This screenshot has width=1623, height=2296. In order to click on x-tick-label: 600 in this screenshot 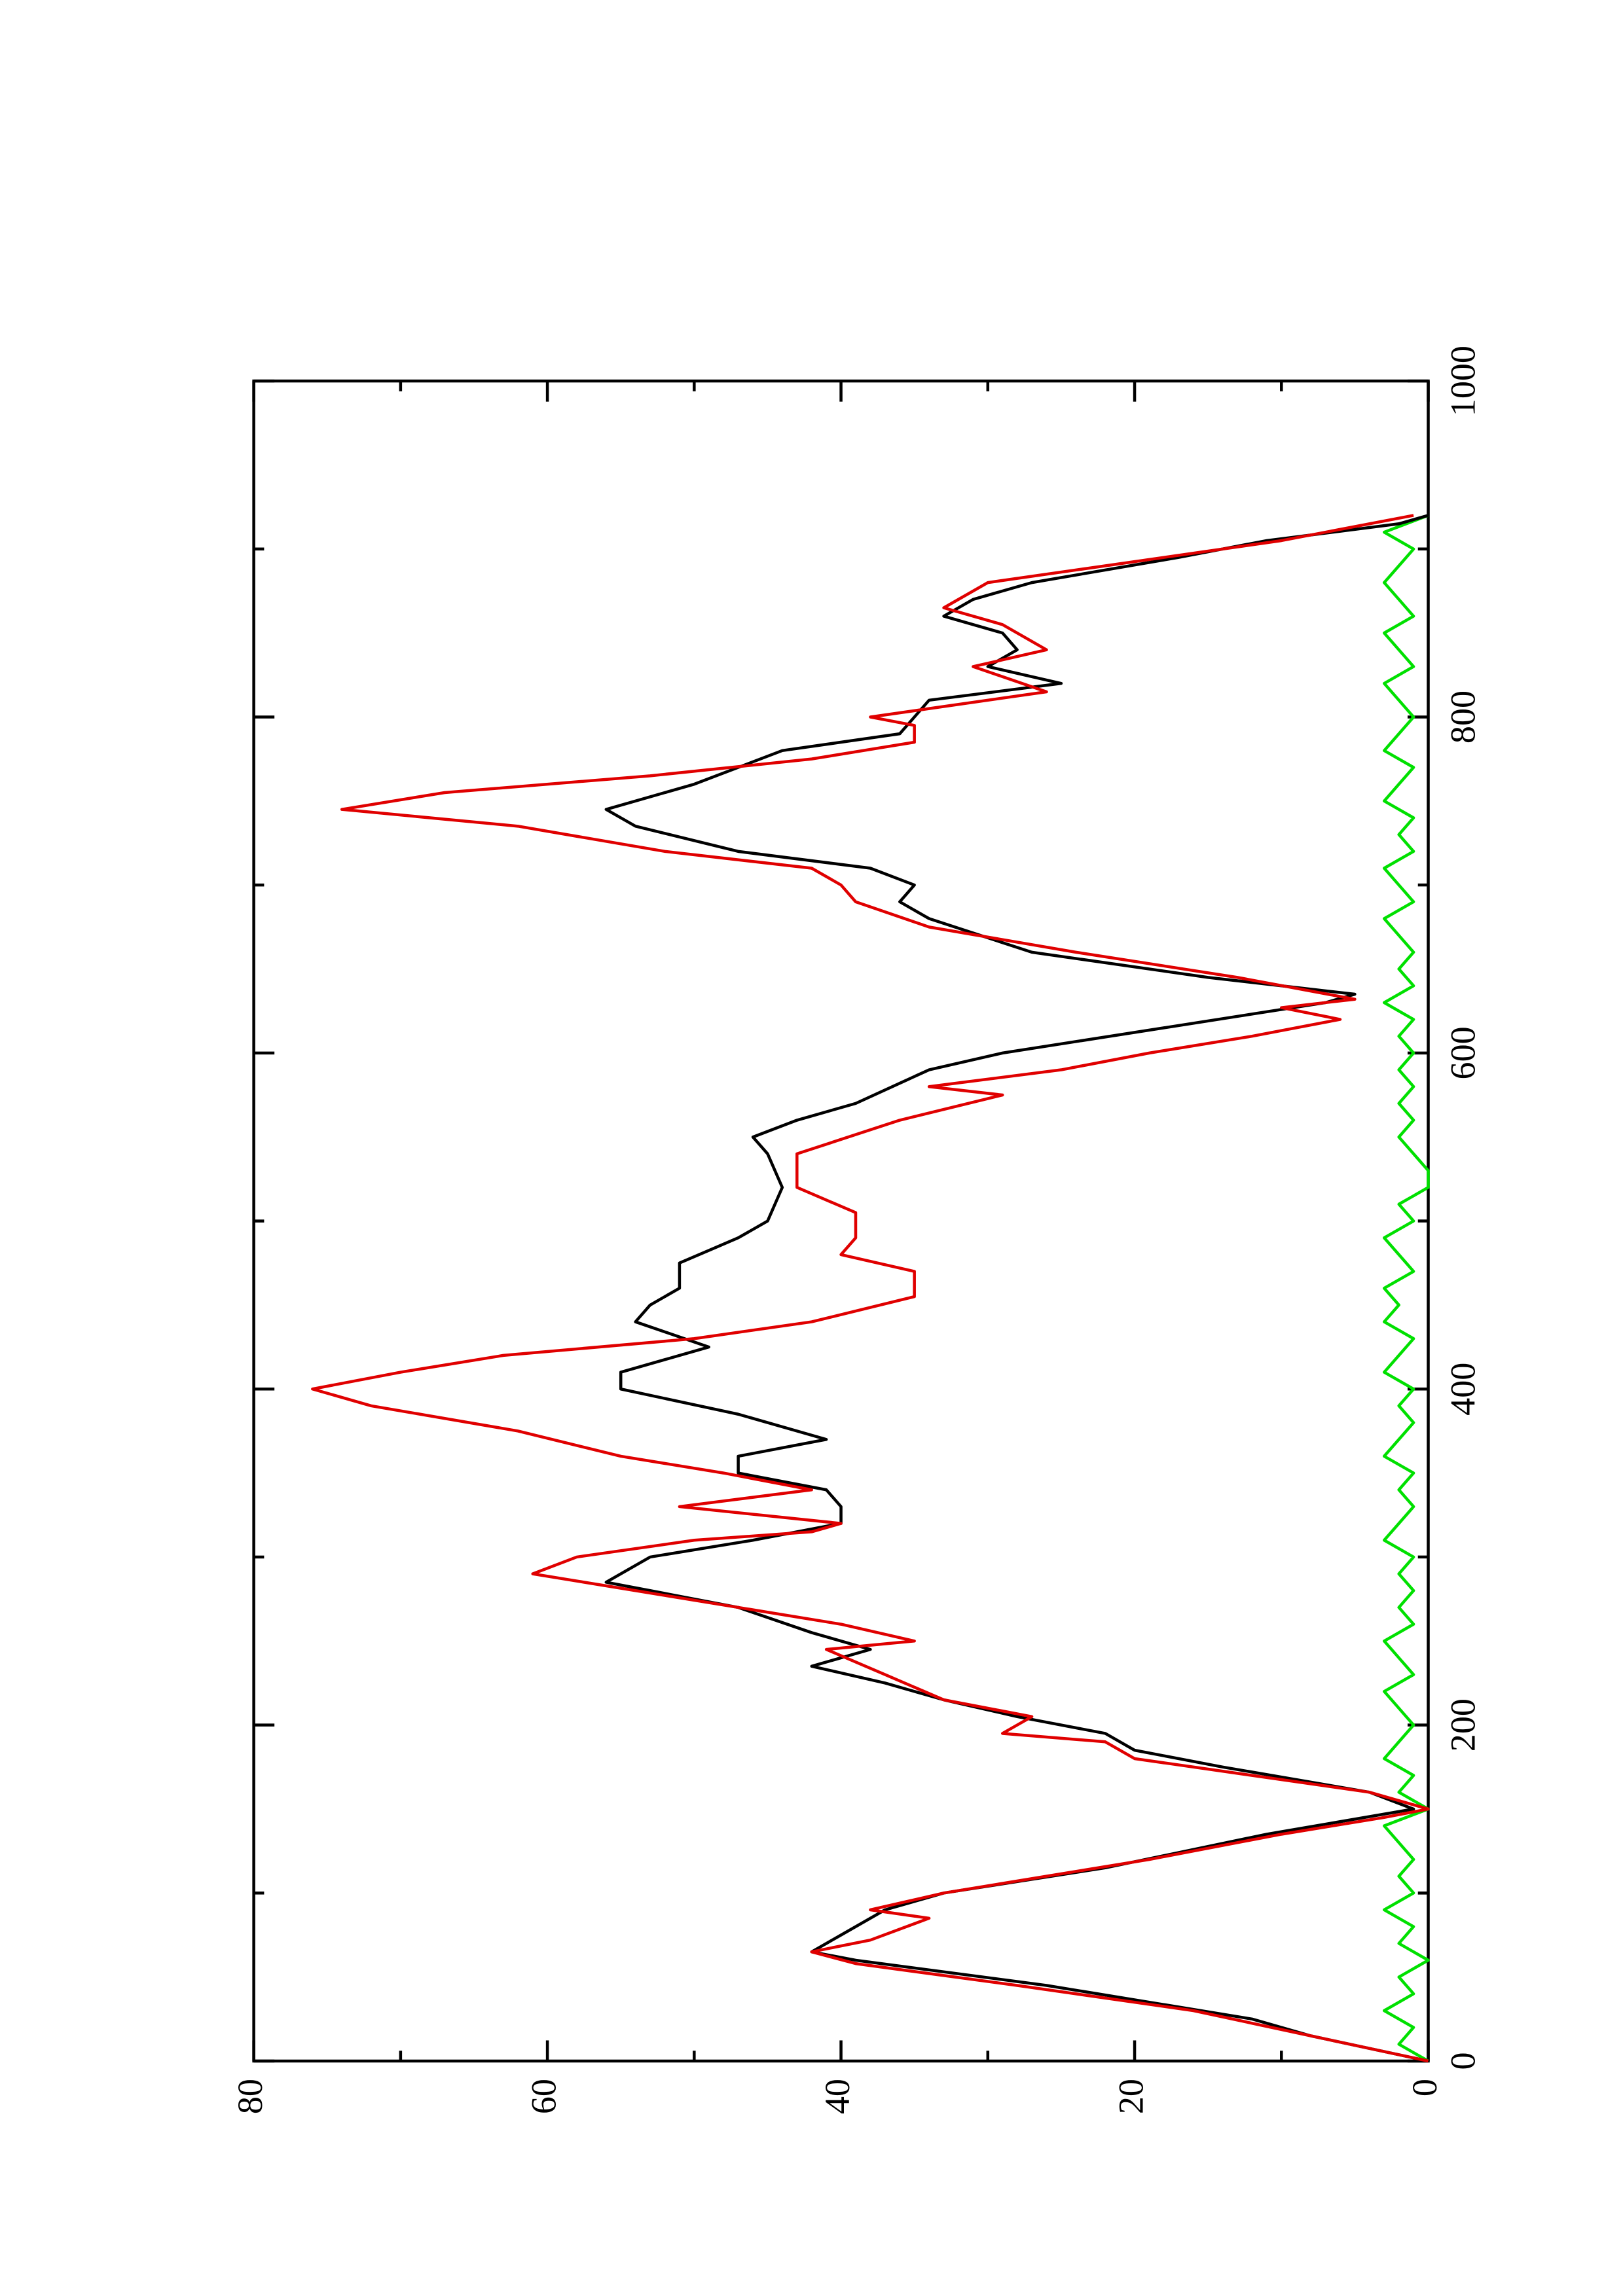, I will do `click(1463, 1052)`.